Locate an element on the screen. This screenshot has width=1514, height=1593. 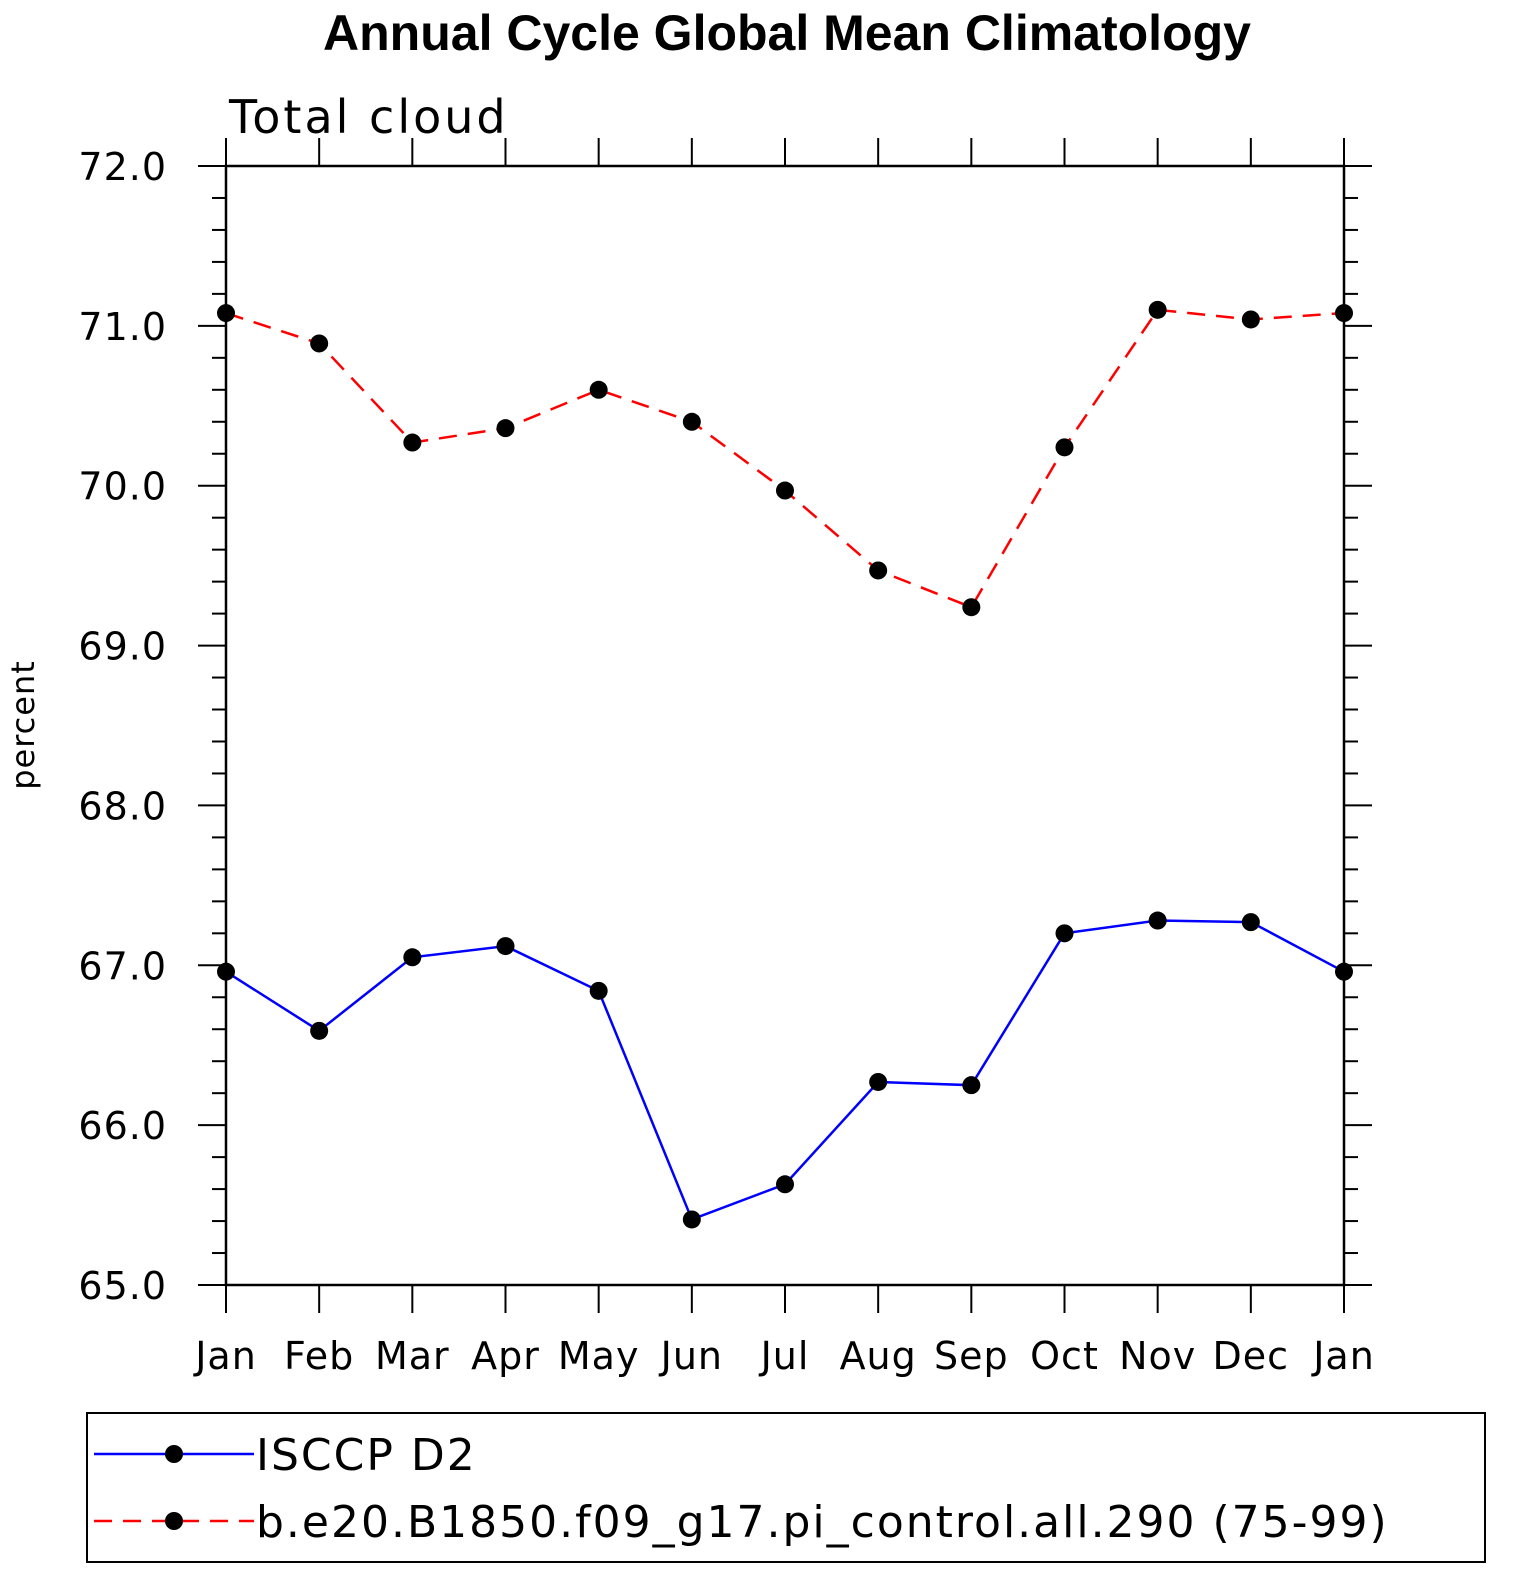
legend-swatch-marker-model is located at coordinates (174, 1521).